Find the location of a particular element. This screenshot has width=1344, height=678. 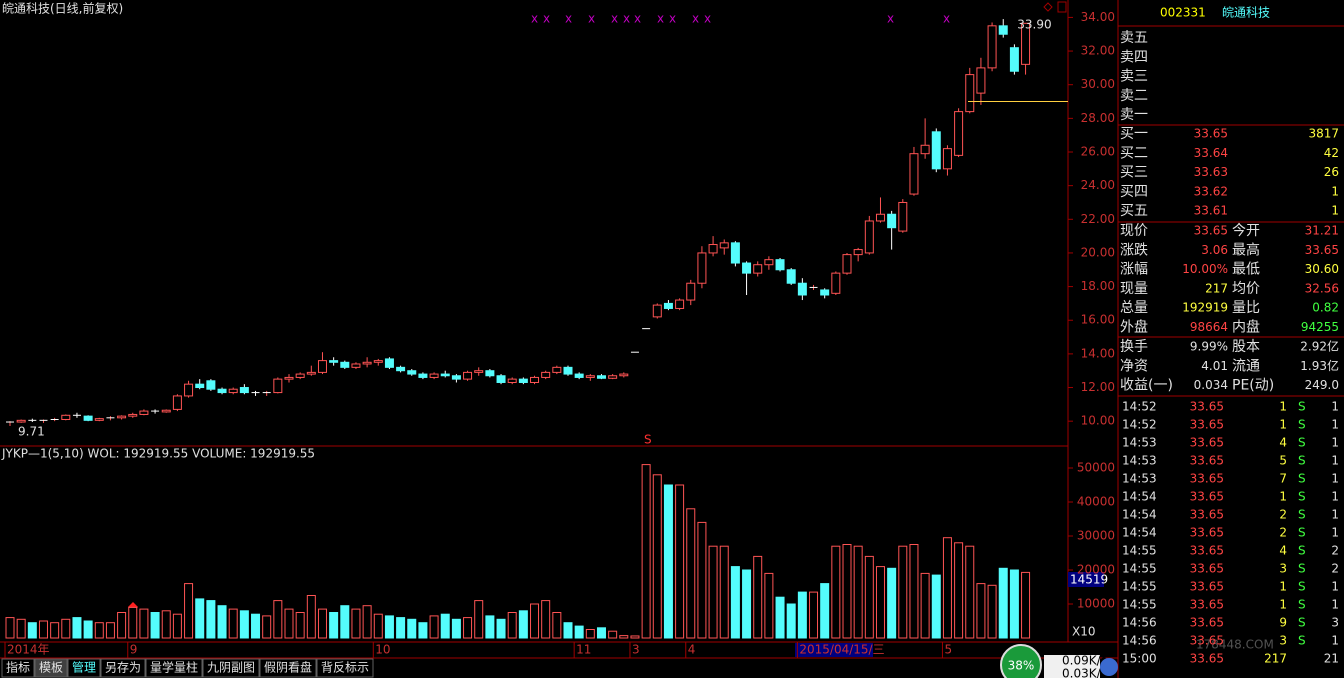

y-tick-label: 28.00 is located at coordinates (1098, 118).